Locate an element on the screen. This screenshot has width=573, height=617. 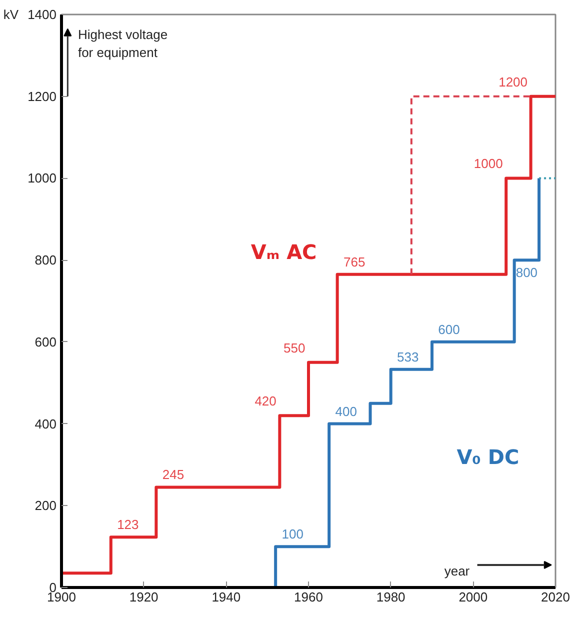
data-label: 550 is located at coordinates (295, 348).